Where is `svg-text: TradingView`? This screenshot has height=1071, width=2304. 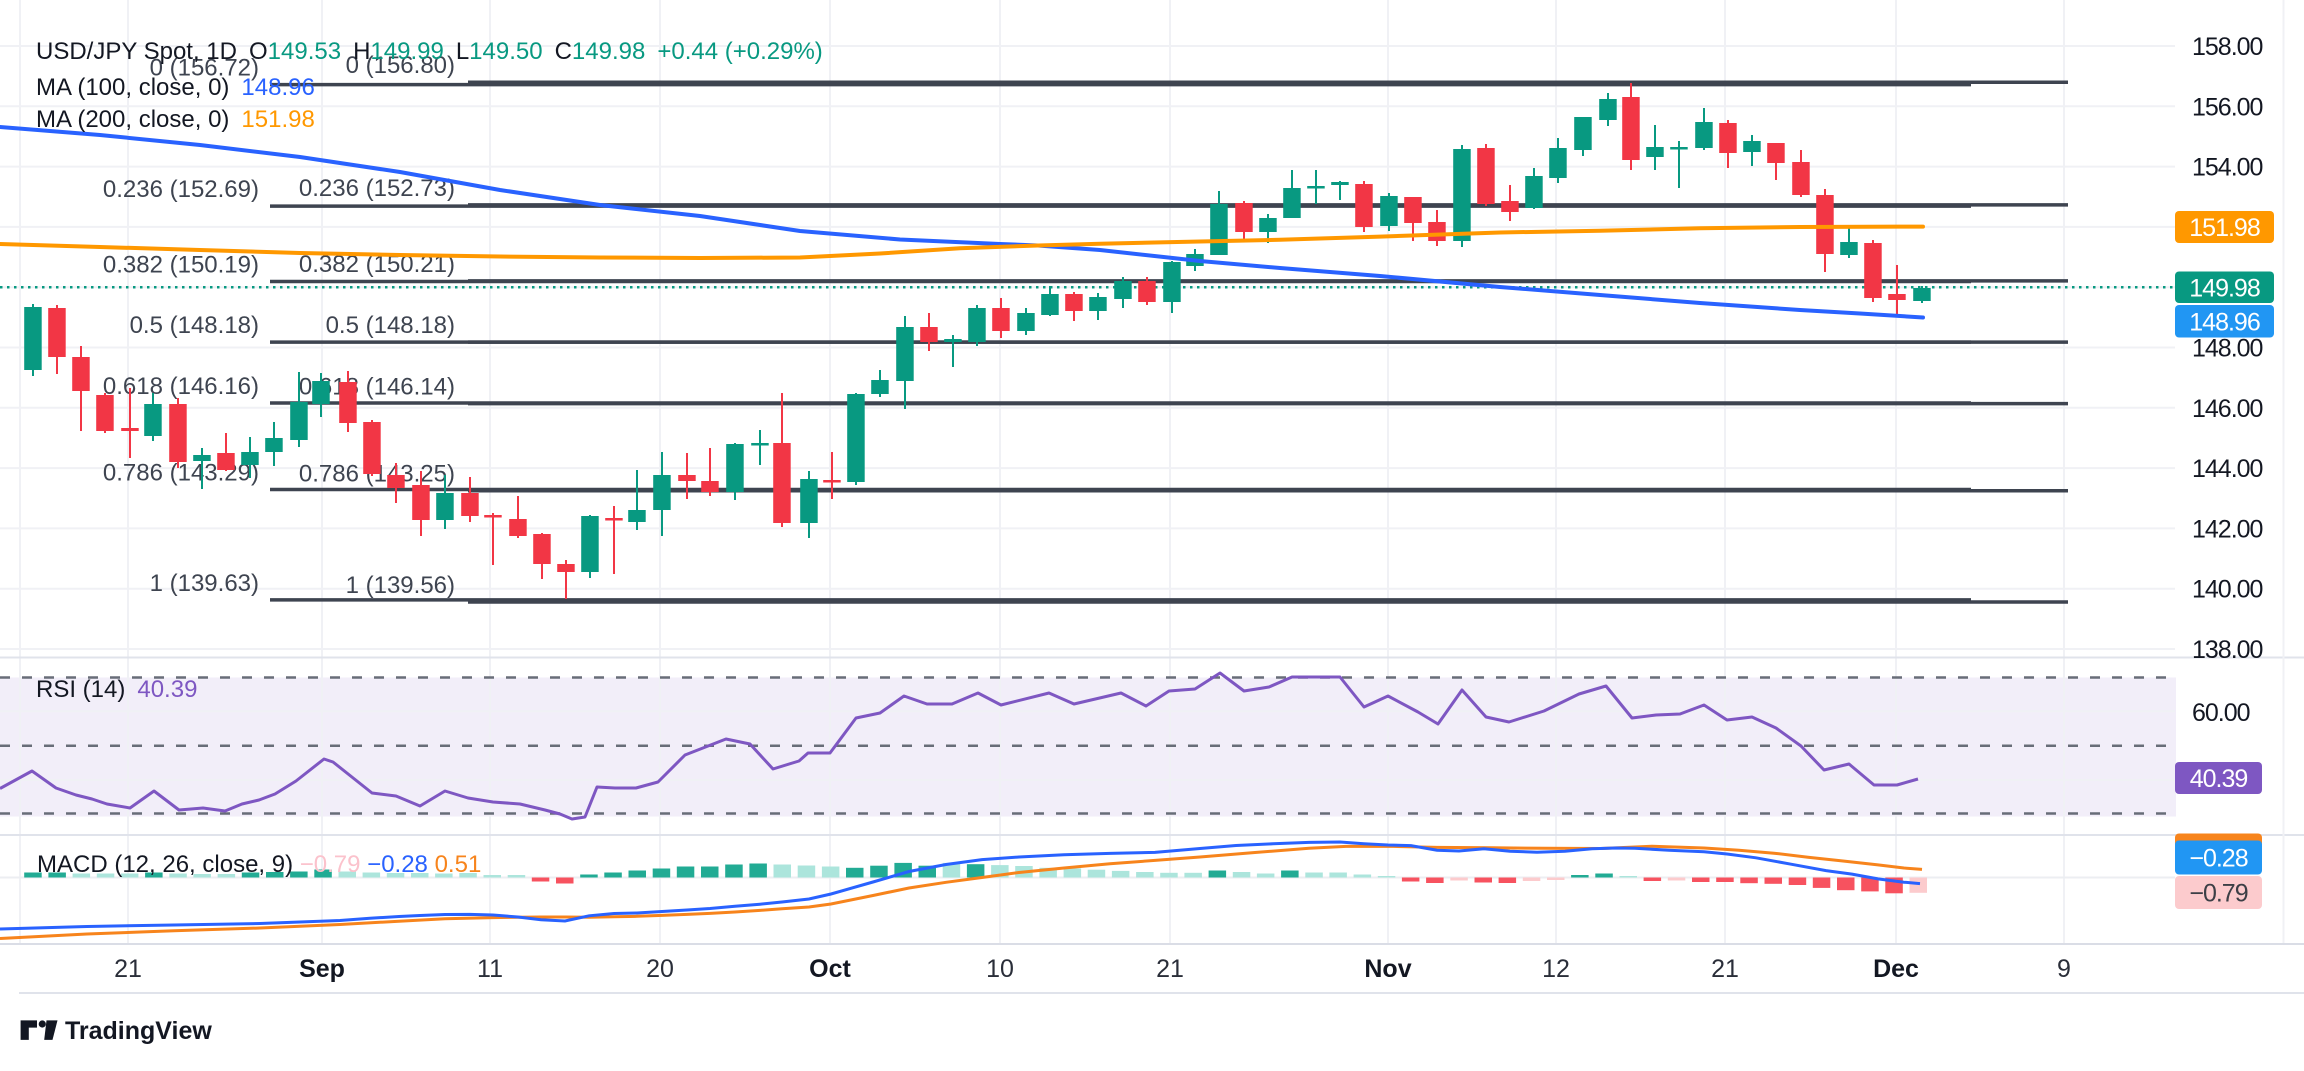
svg-text: TradingView is located at coordinates (138, 1031).